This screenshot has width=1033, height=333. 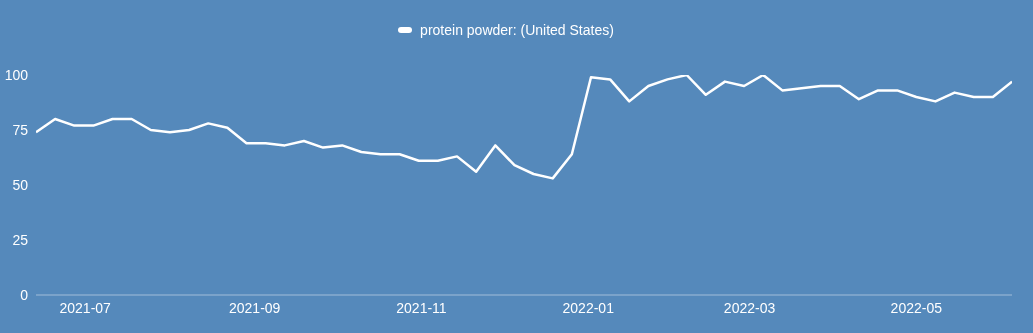 I want to click on x-tick-label: 2021-07, so click(x=85, y=307).